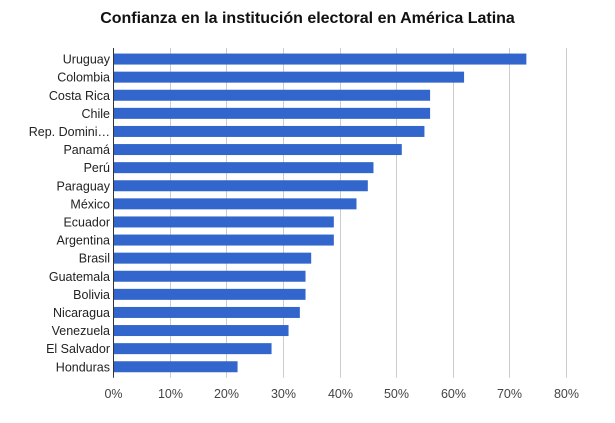 Image resolution: width=615 pixels, height=423 pixels. What do you see at coordinates (509, 394) in the screenshot?
I see `x-tick-label: 70%` at bounding box center [509, 394].